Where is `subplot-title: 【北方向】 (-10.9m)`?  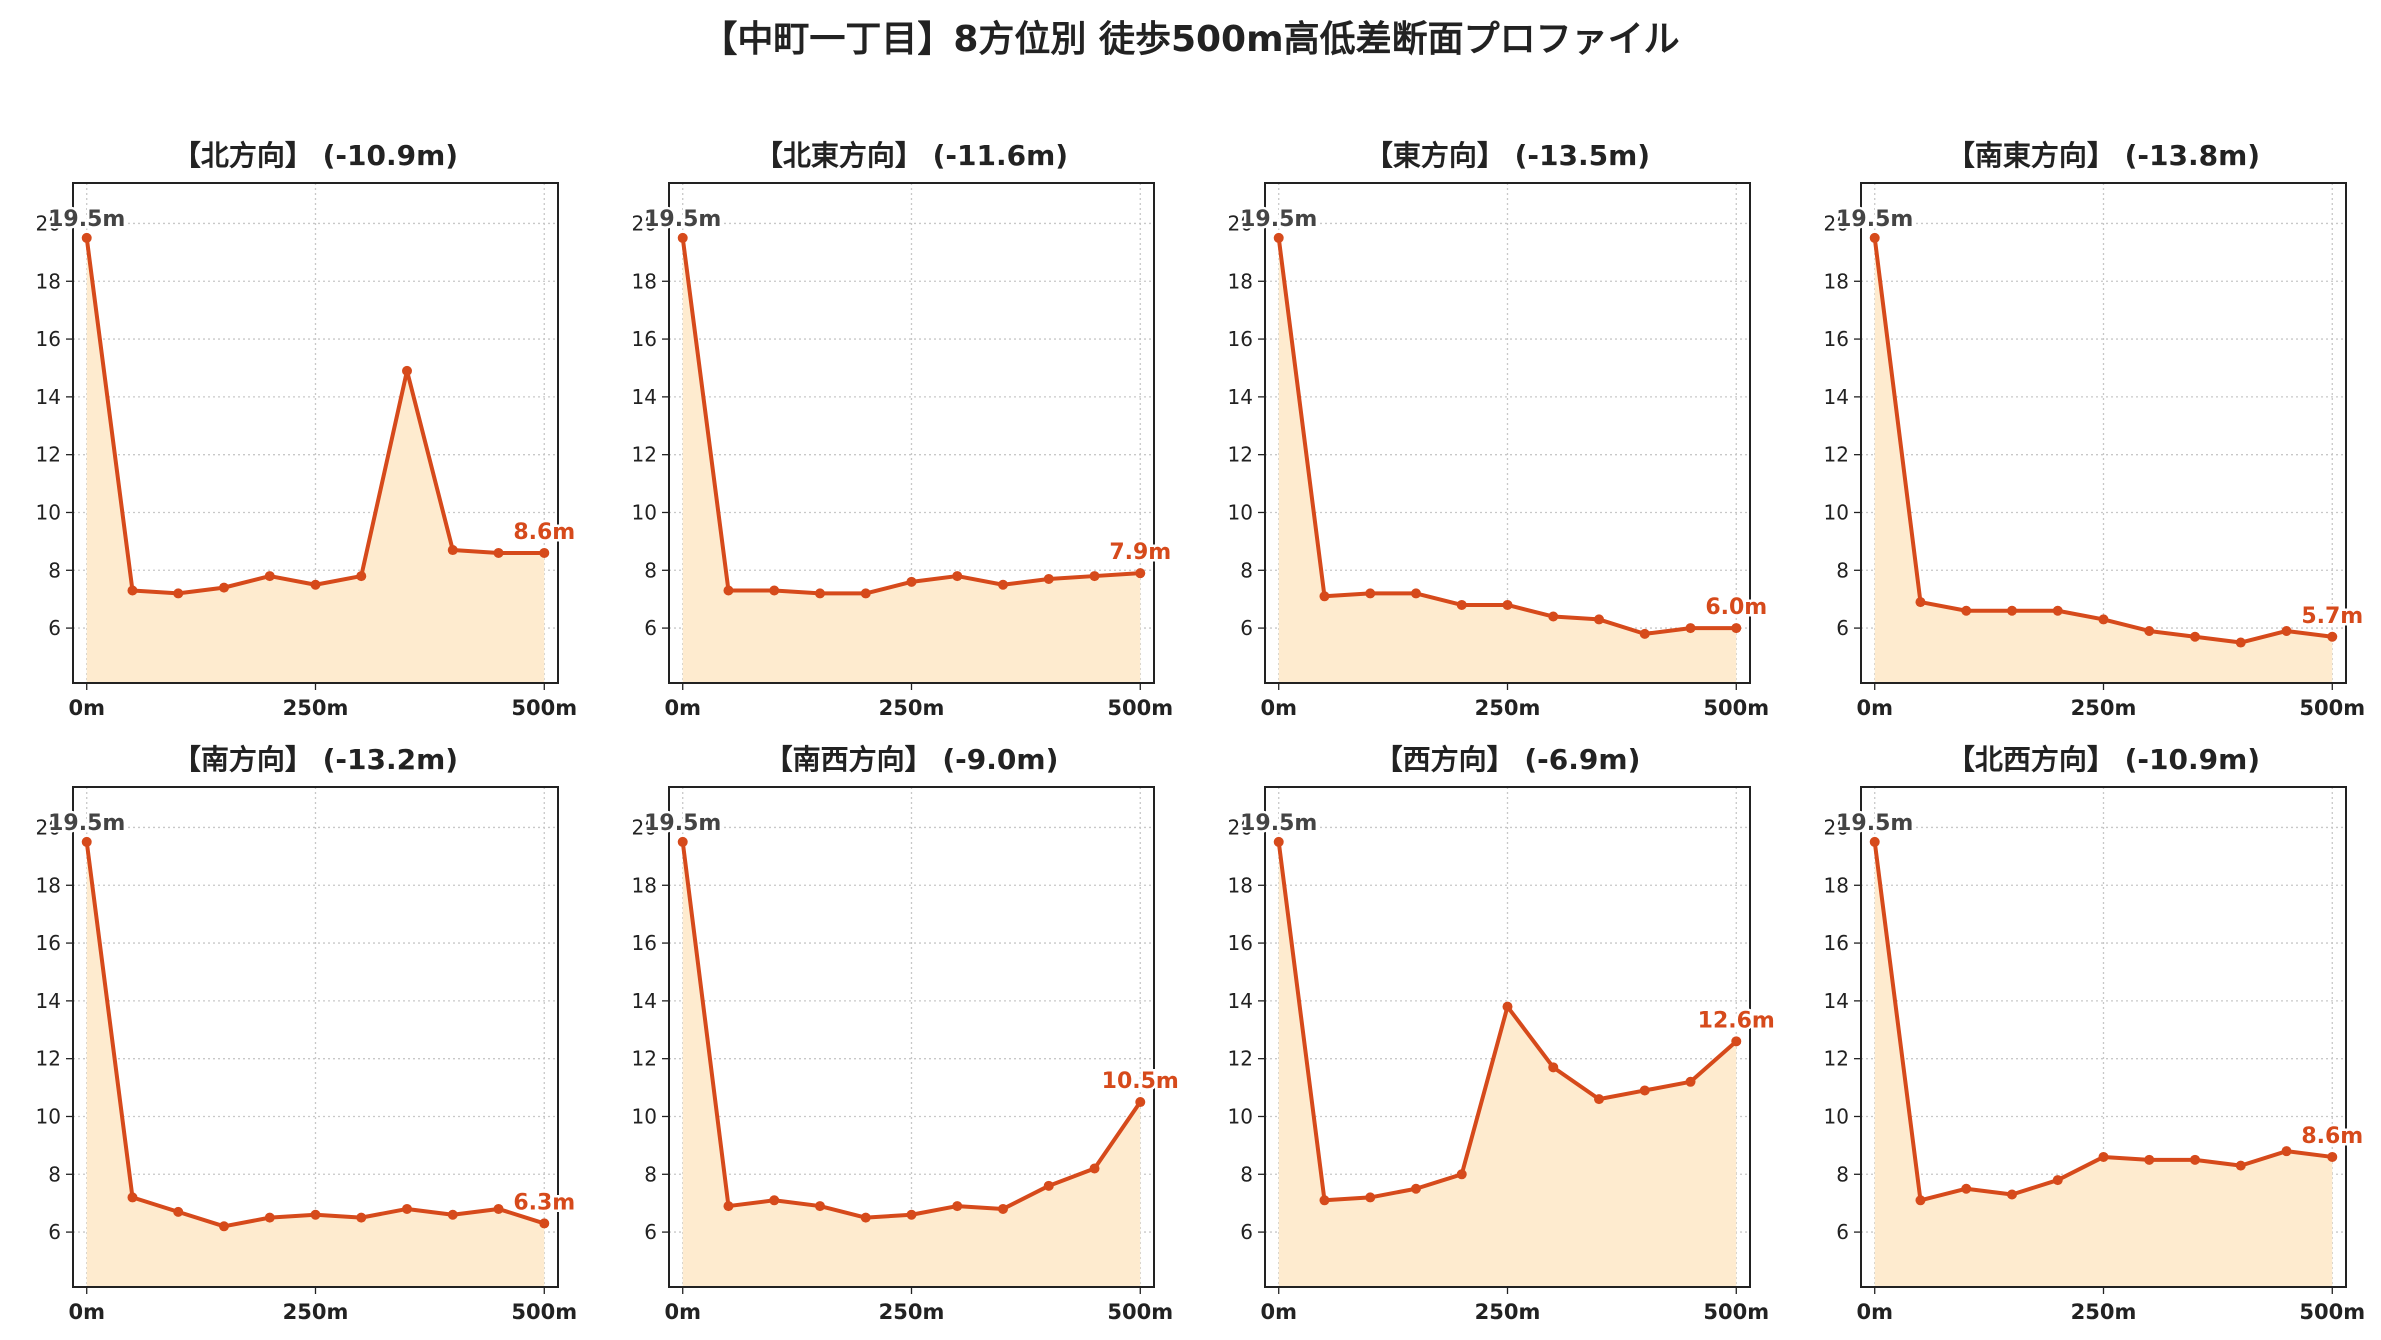 subplot-title: 【北方向】 (-10.9m) is located at coordinates (315, 155).